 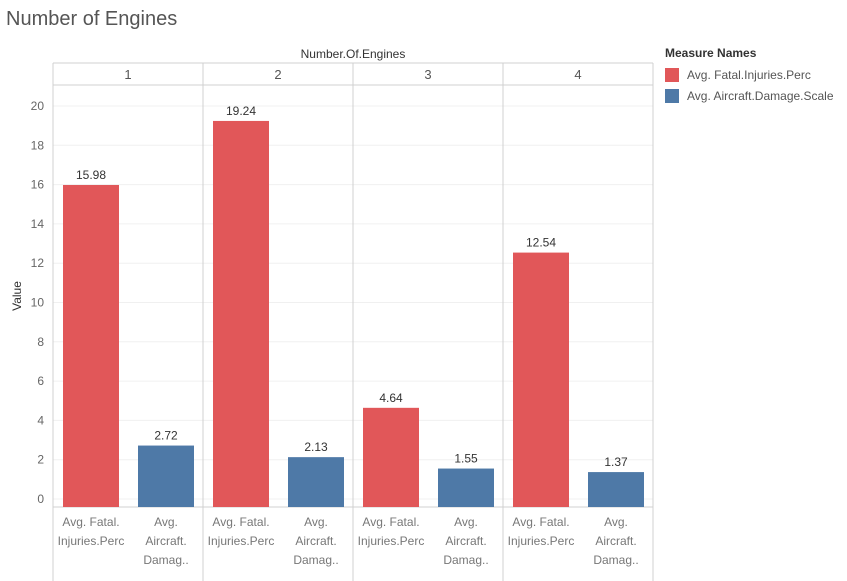 What do you see at coordinates (541, 243) in the screenshot?
I see `data-label-4-series-0: 12.54` at bounding box center [541, 243].